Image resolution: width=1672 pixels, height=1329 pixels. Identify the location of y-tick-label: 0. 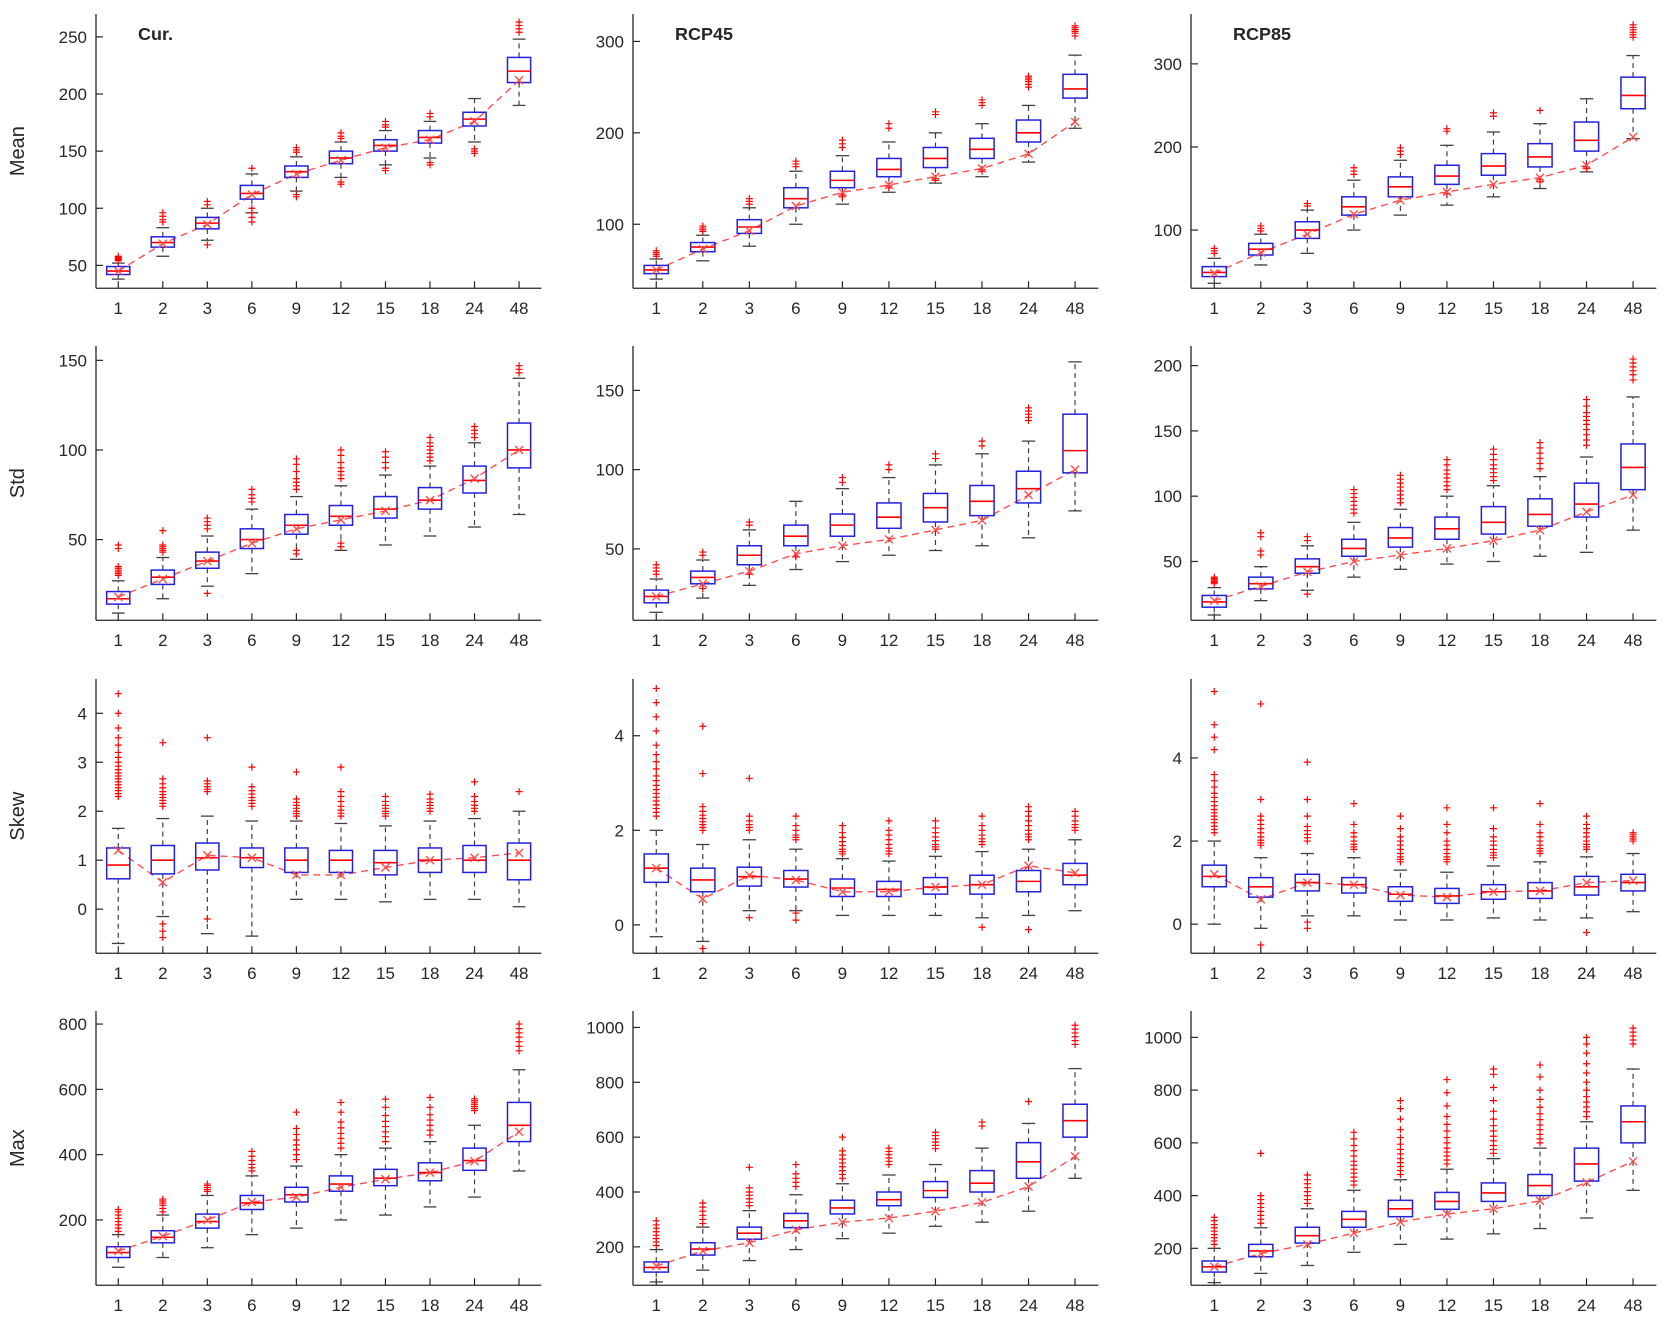
(1176, 924).